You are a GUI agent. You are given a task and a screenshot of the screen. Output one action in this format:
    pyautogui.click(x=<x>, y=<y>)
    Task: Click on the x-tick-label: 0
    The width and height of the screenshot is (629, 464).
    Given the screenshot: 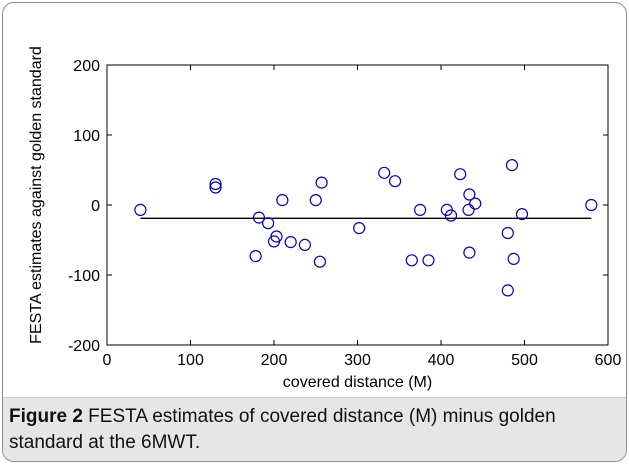 What is the action you would take?
    pyautogui.click(x=107, y=360)
    